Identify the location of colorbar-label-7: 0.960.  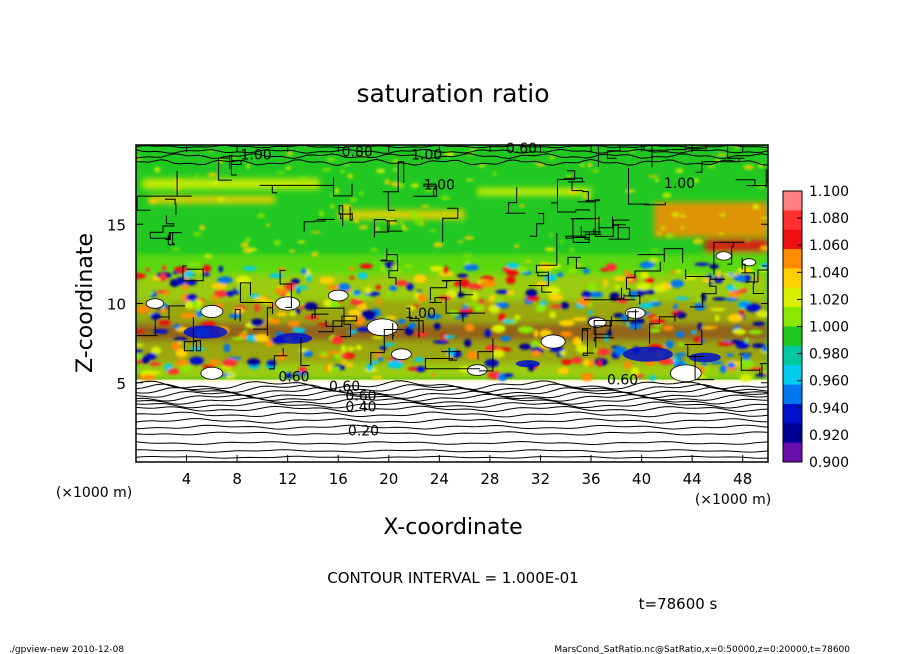
(829, 382).